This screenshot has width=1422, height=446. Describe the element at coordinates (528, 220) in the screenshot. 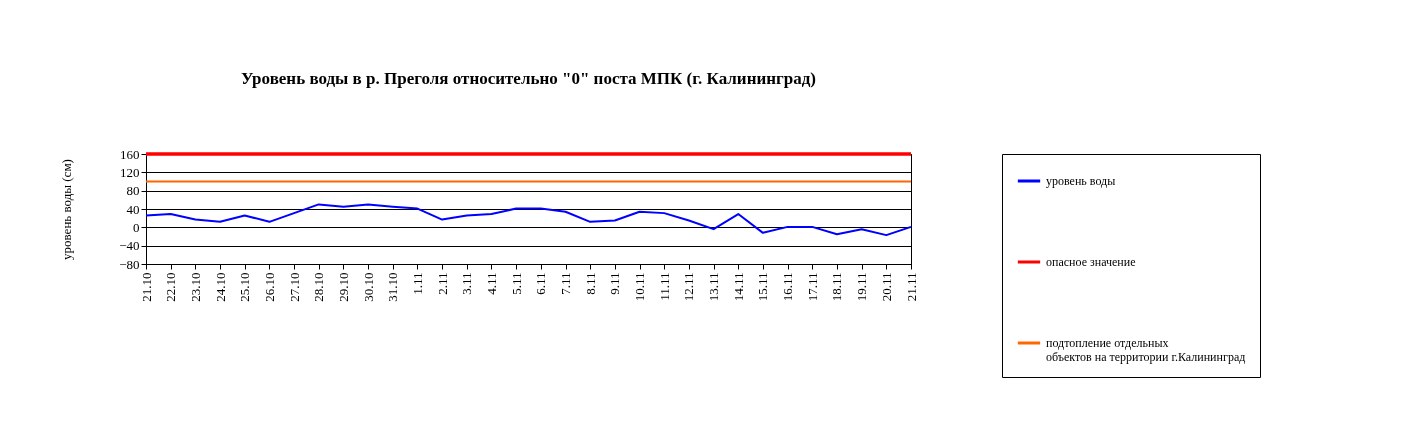

I see `line-series` at that location.